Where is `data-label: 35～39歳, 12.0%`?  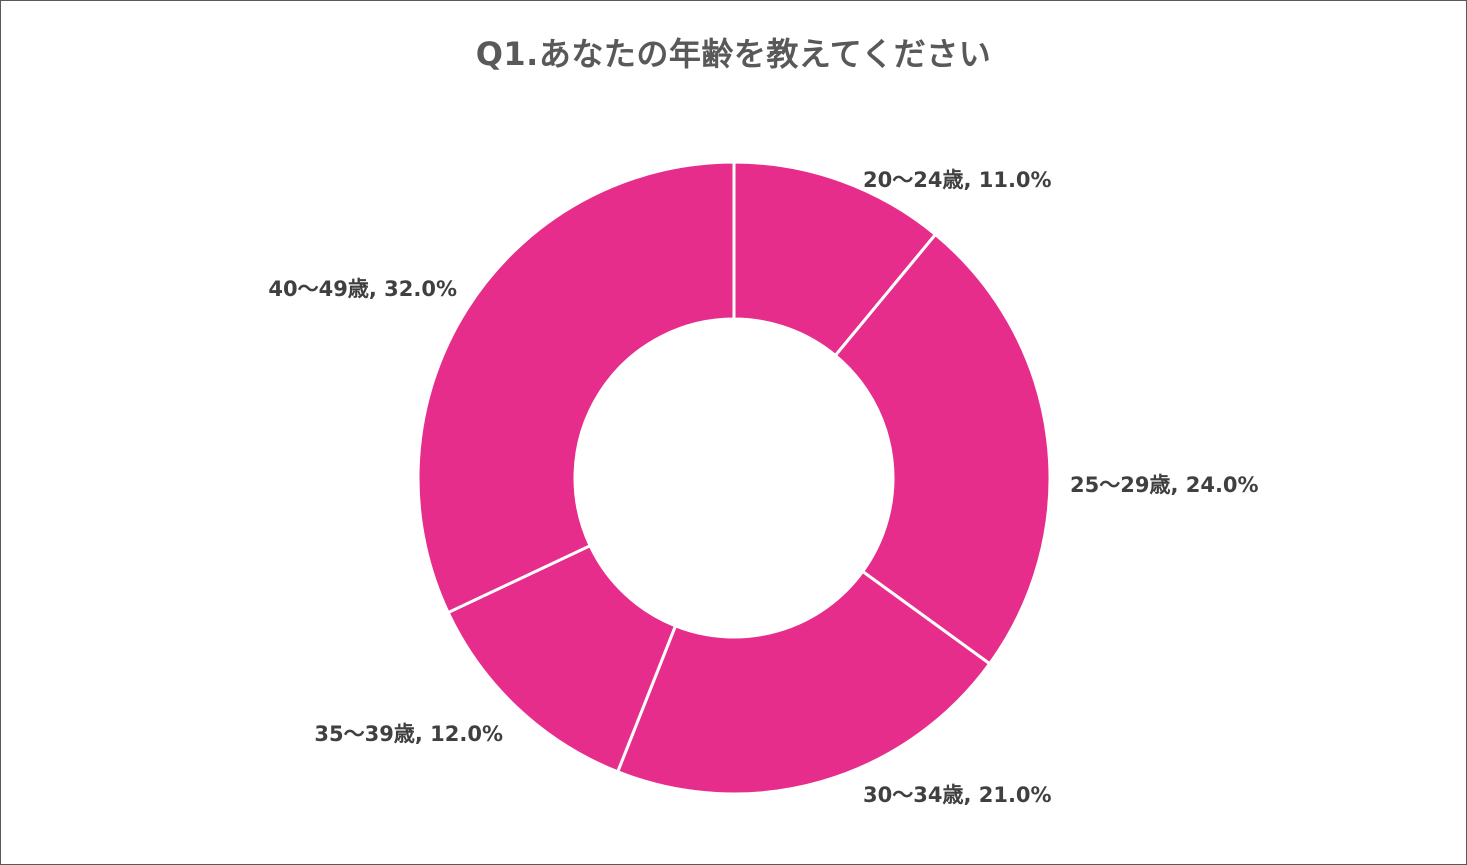
data-label: 35～39歳, 12.0% is located at coordinates (408, 734).